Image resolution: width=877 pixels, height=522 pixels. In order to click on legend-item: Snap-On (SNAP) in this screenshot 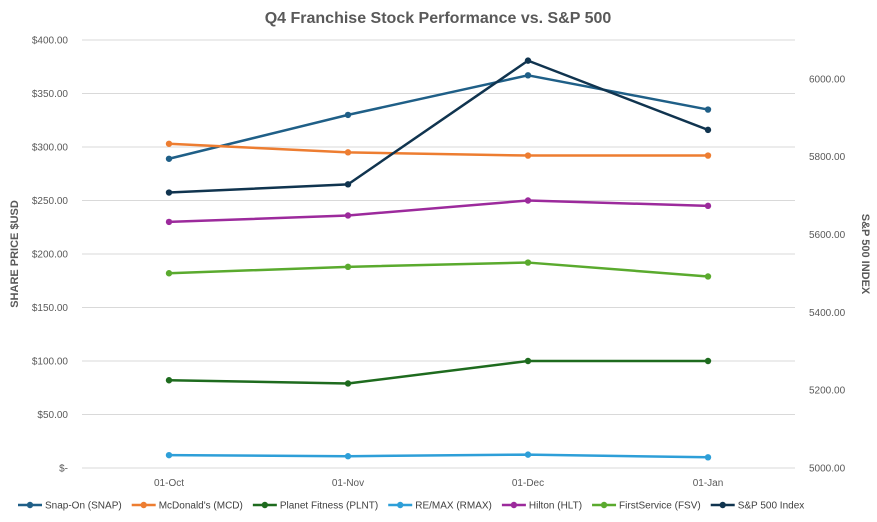, I will do `click(70, 506)`.